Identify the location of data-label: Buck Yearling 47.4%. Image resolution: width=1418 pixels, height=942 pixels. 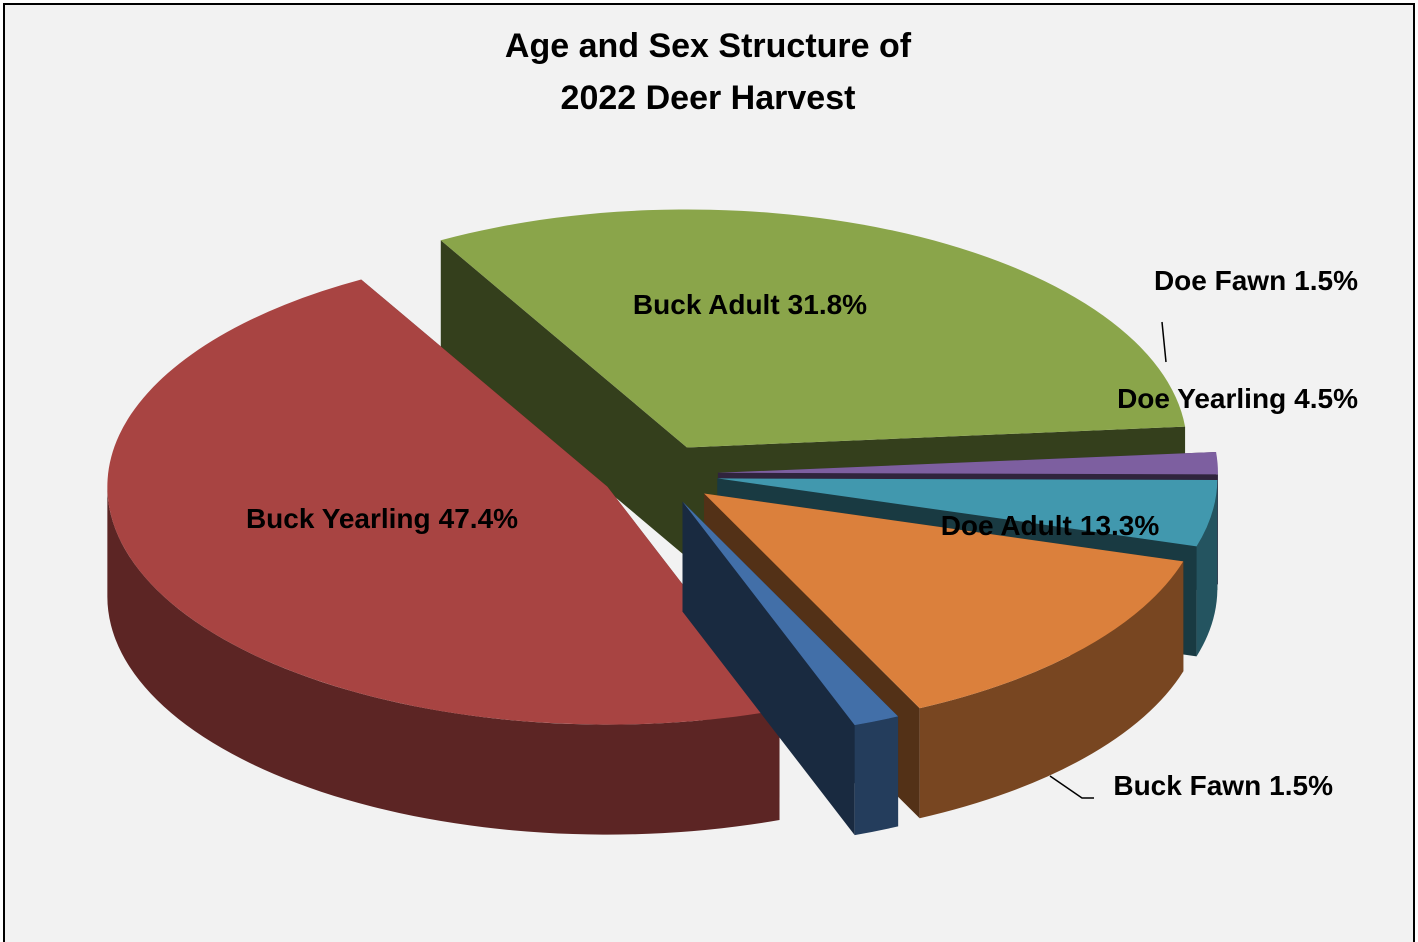
(382, 518).